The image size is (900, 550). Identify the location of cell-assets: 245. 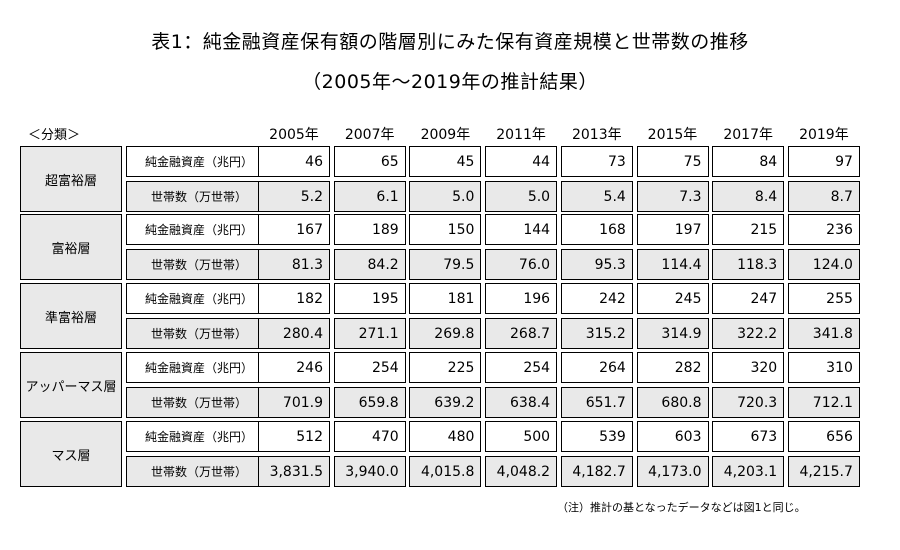
(672, 298).